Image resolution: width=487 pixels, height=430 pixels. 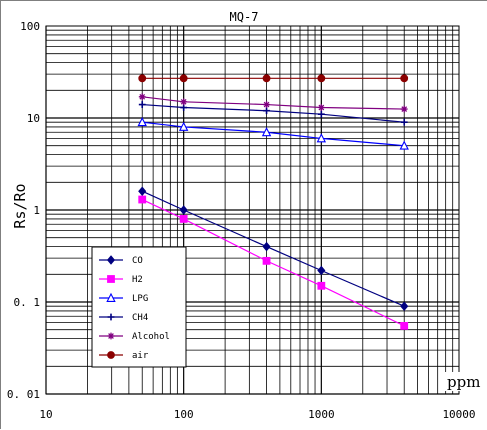 What do you see at coordinates (273, 113) in the screenshot?
I see `series-ch4` at bounding box center [273, 113].